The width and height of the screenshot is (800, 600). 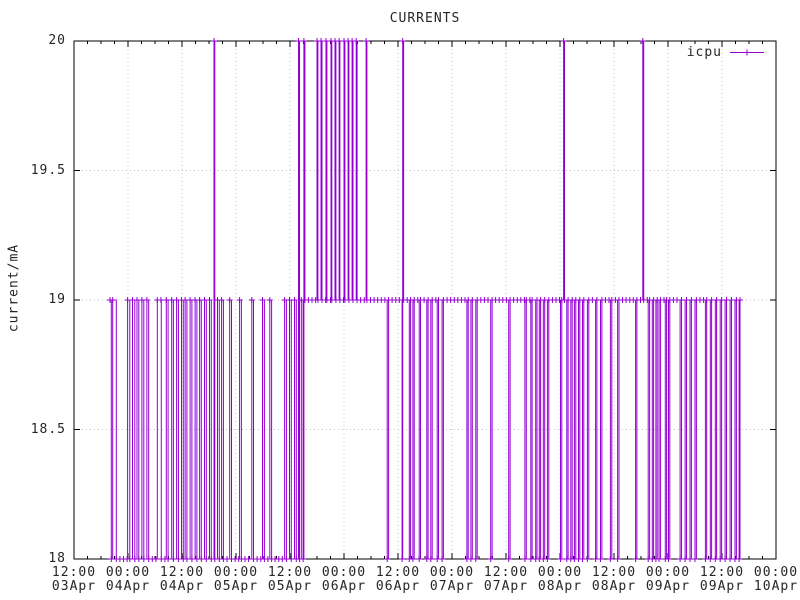 I want to click on legend-series-label: icpu, so click(x=704, y=52).